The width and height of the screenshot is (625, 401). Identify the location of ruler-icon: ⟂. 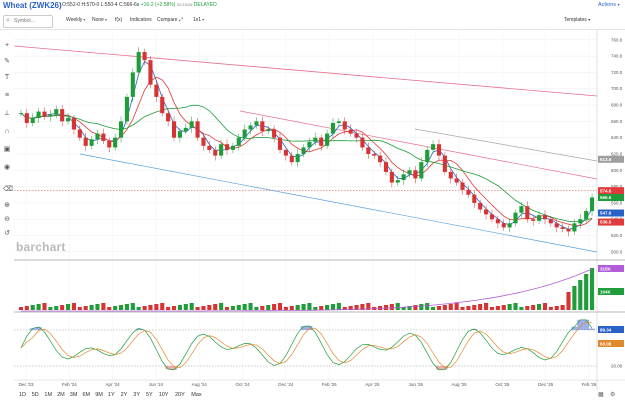
(7, 113).